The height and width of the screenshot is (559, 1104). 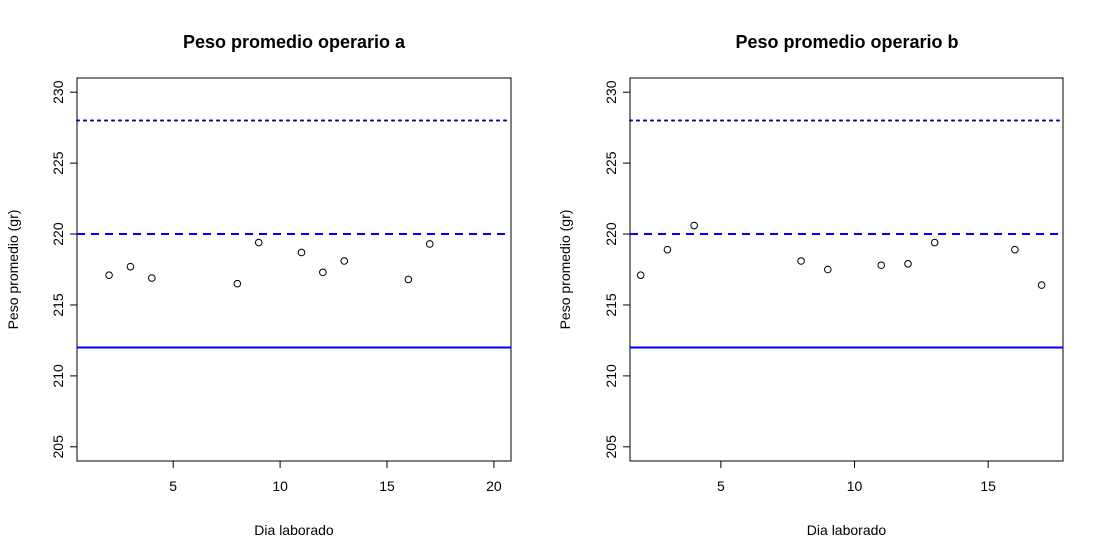 I want to click on chart-title: Peso promedio operario a, so click(x=294, y=42).